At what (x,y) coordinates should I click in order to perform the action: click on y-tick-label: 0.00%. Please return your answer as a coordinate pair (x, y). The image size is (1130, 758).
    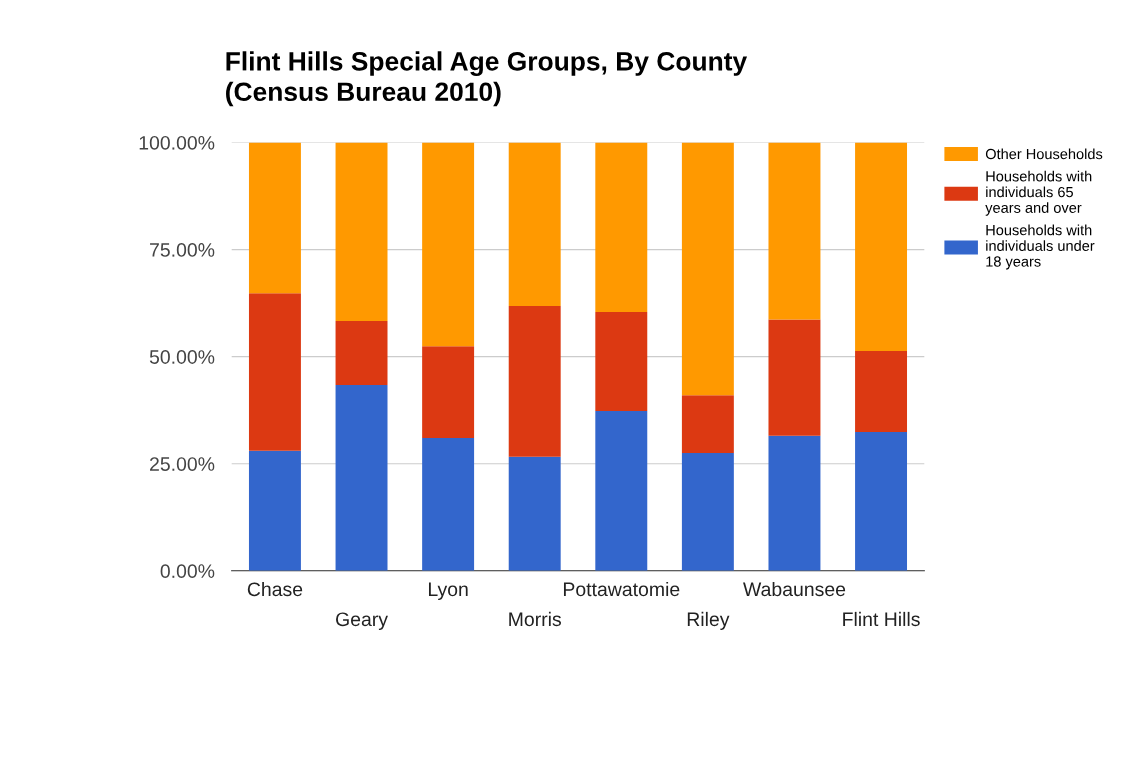
    Looking at the image, I should click on (187, 571).